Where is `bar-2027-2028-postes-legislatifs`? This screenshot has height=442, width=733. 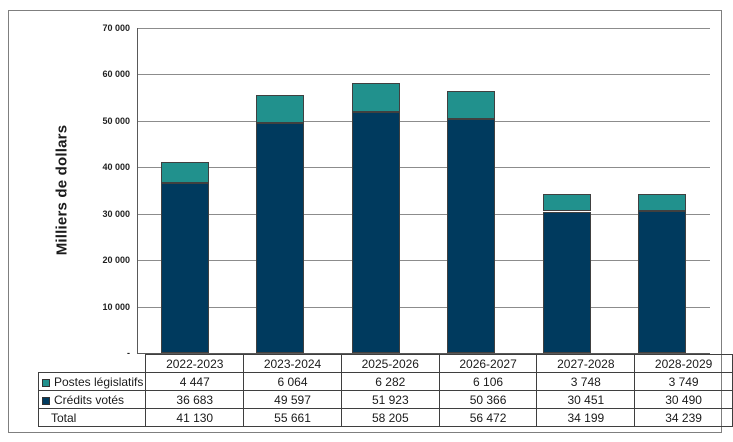
bar-2027-2028-postes-legislatifs is located at coordinates (567, 202).